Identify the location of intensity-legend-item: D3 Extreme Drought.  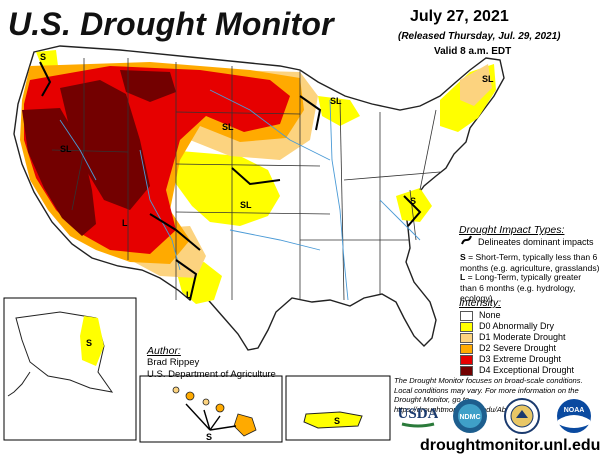
(511, 359).